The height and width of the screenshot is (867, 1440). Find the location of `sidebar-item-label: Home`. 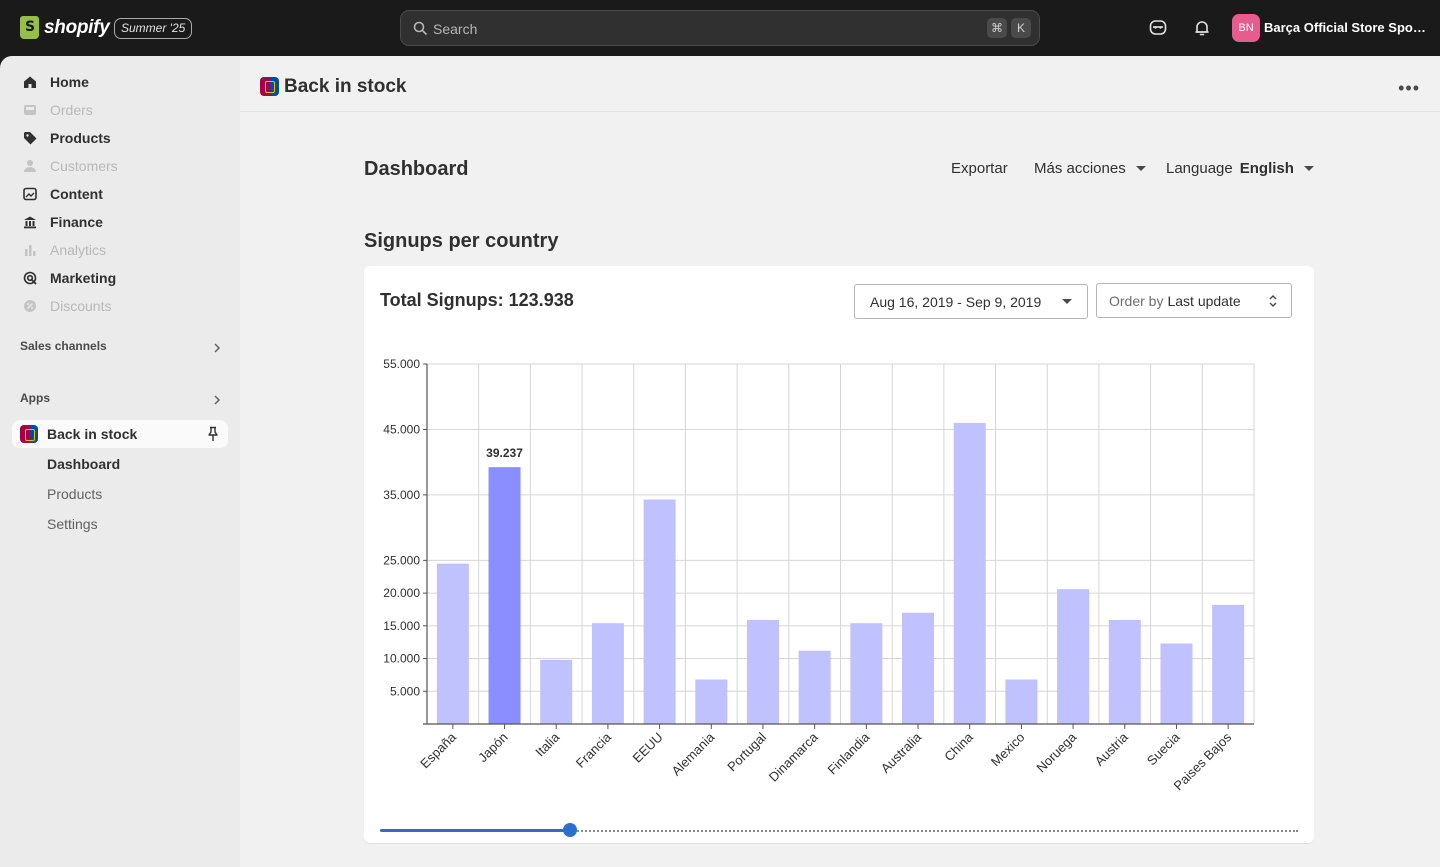

sidebar-item-label: Home is located at coordinates (69, 82).